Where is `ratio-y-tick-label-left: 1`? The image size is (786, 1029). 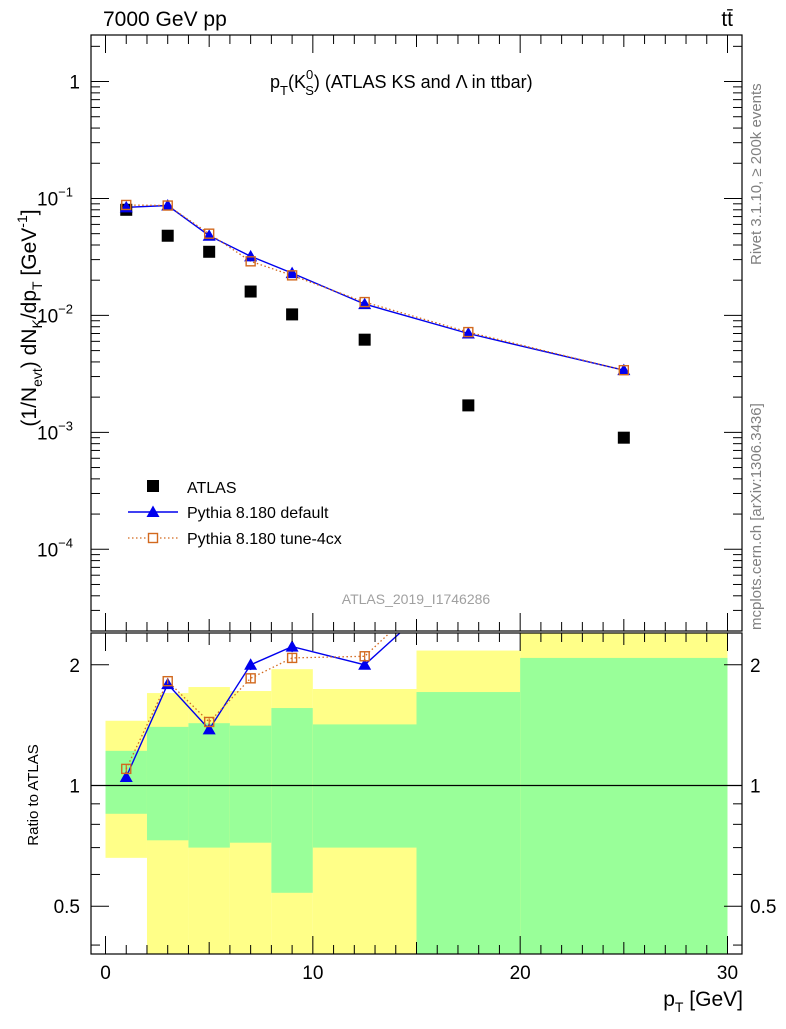
ratio-y-tick-label-left: 1 is located at coordinates (74, 786).